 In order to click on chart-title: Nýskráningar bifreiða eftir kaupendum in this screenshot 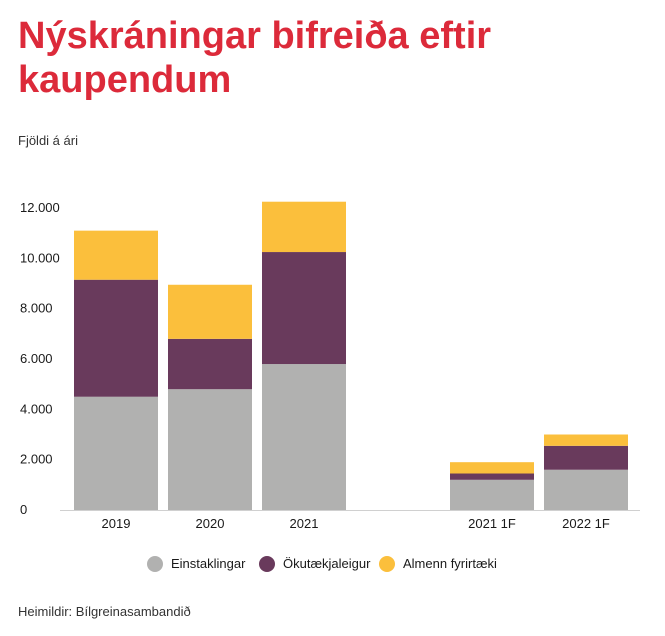, I will do `click(255, 58)`.